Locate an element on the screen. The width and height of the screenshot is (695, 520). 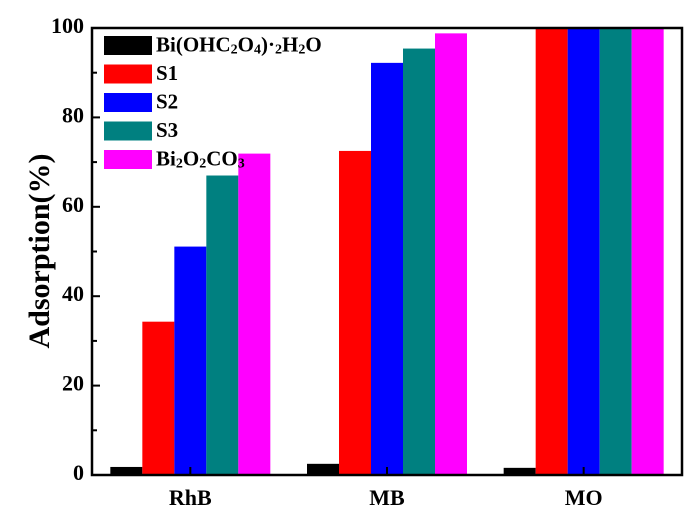
legend-label-3: S2 is located at coordinates (167, 101).